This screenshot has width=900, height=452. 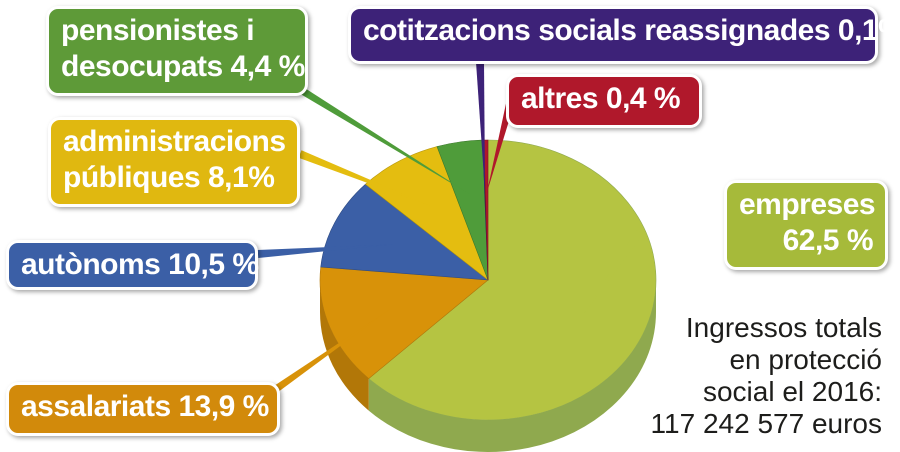 I want to click on label-altres: altres 0,4 %, so click(x=604, y=101).